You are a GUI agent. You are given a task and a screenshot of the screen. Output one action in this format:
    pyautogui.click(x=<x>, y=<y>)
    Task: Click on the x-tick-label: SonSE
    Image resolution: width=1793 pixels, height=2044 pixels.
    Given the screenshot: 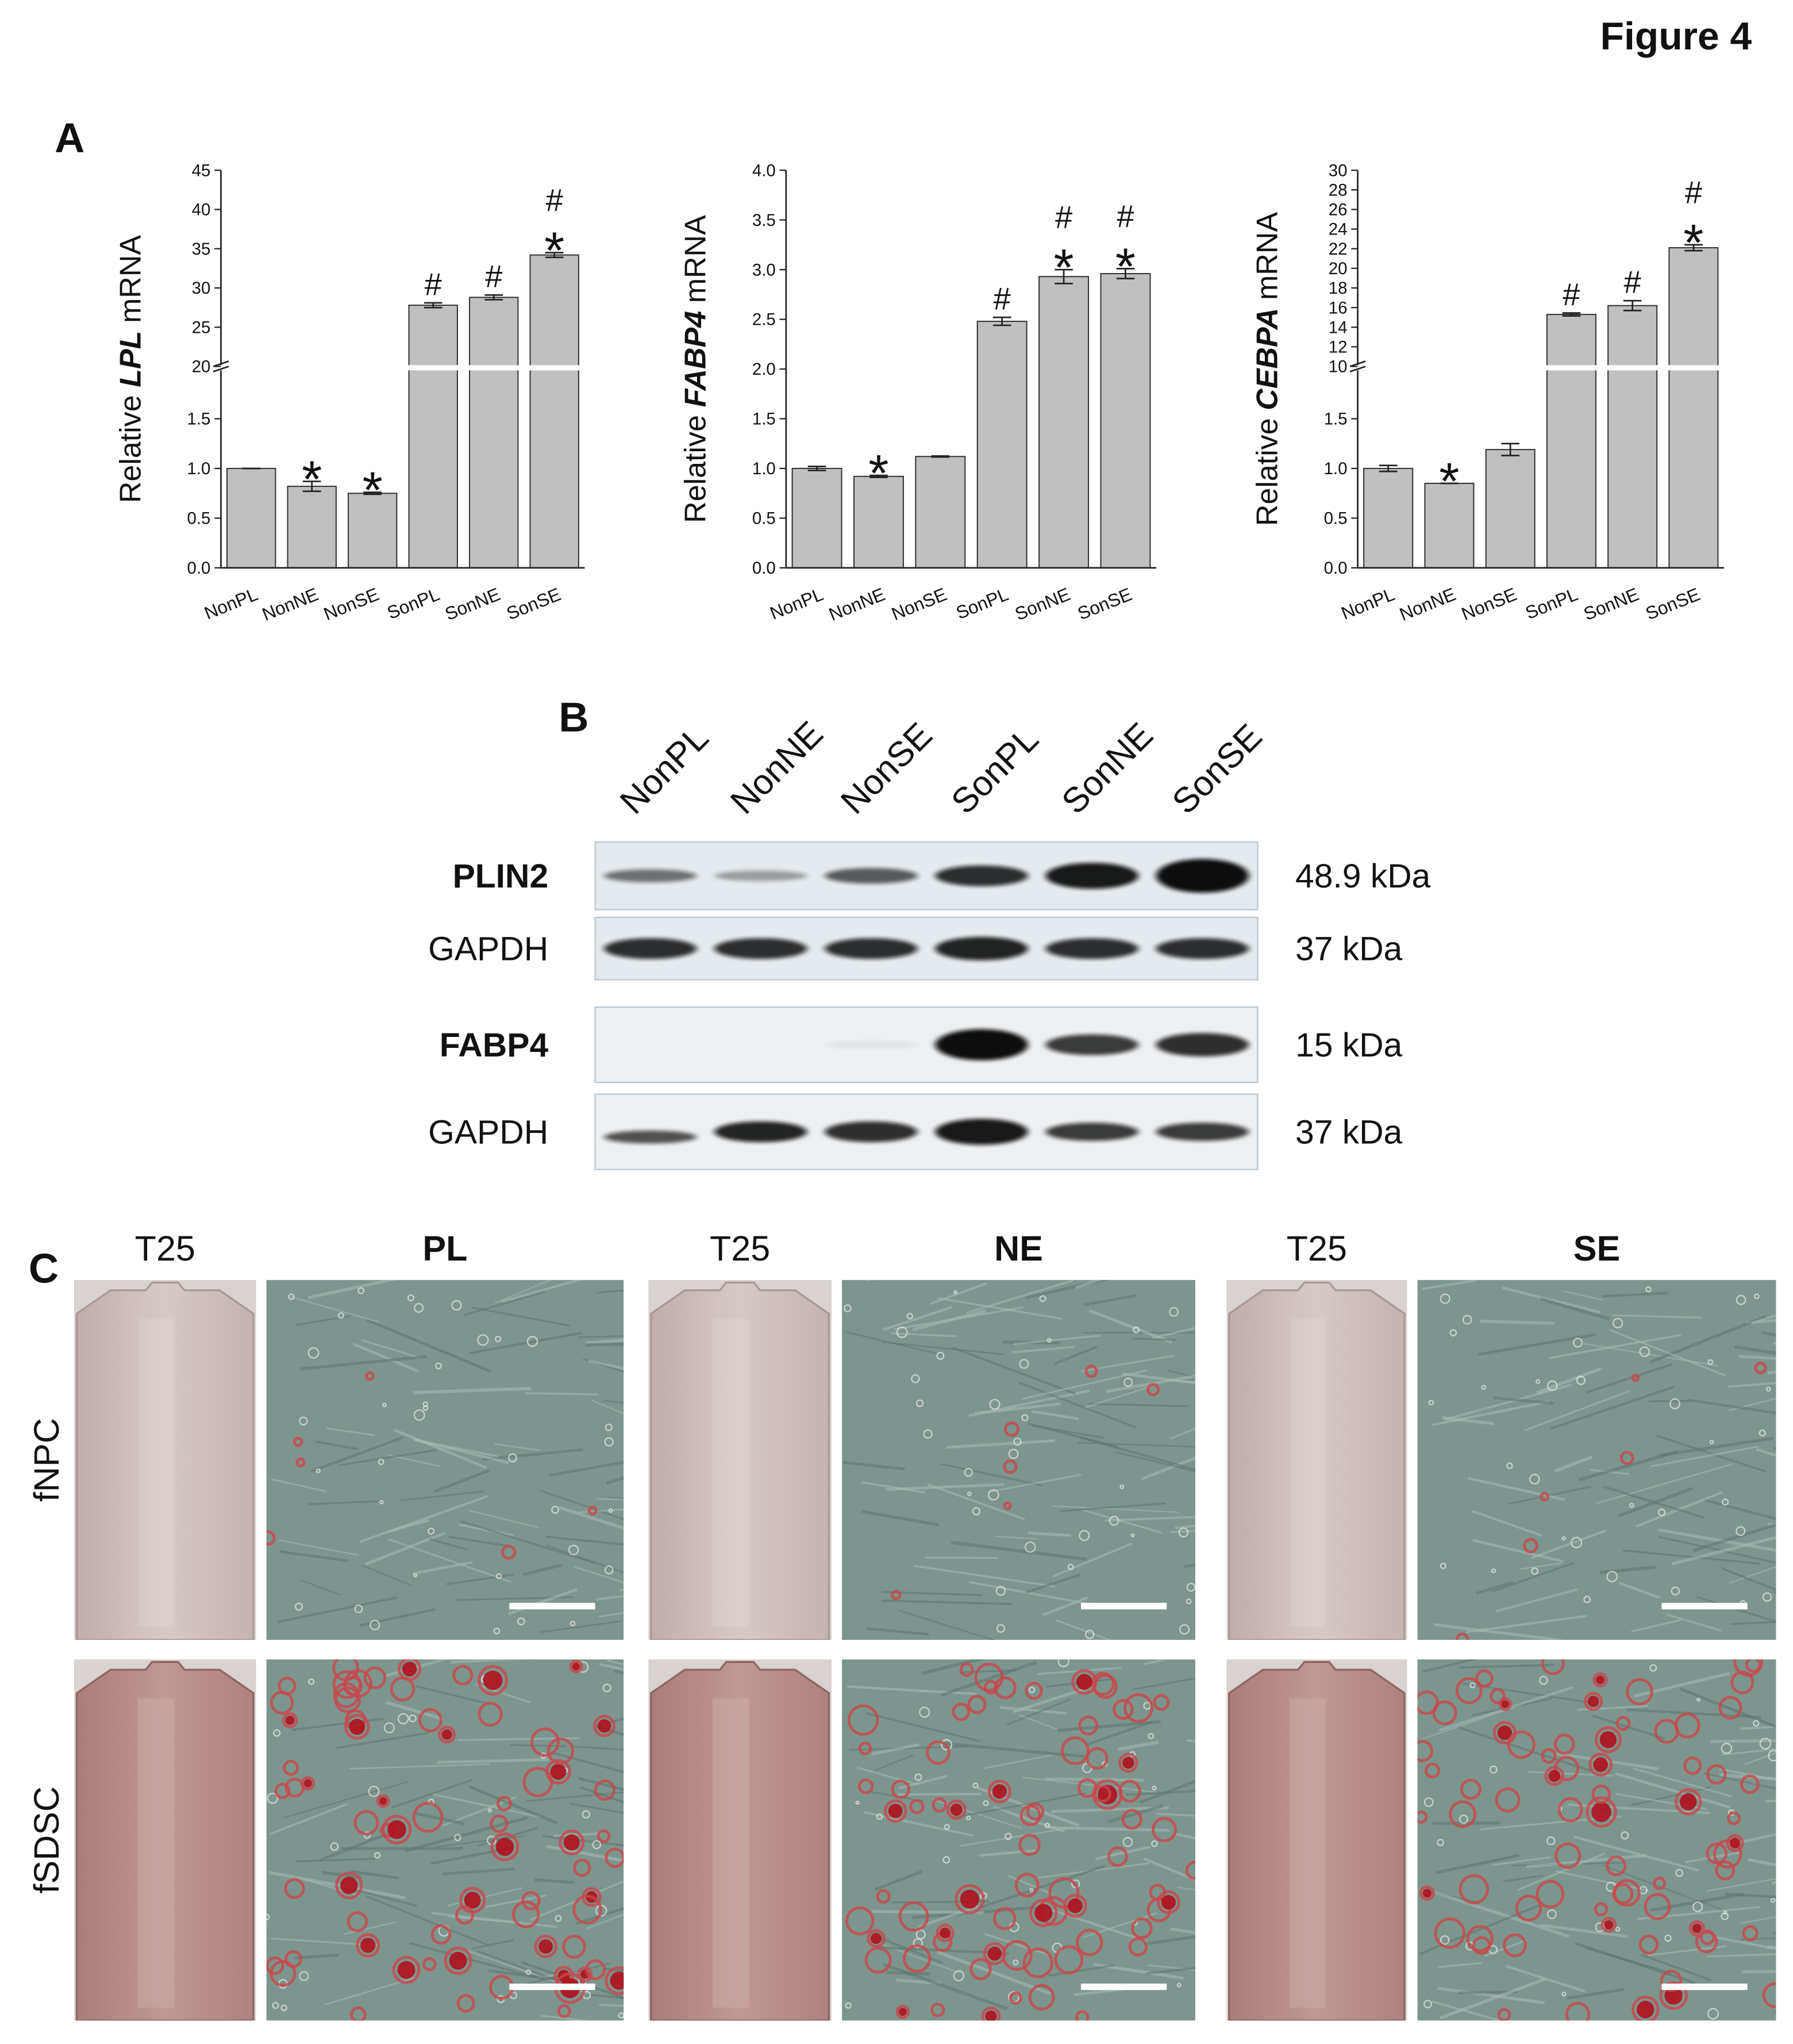 What is the action you would take?
    pyautogui.click(x=1672, y=603)
    